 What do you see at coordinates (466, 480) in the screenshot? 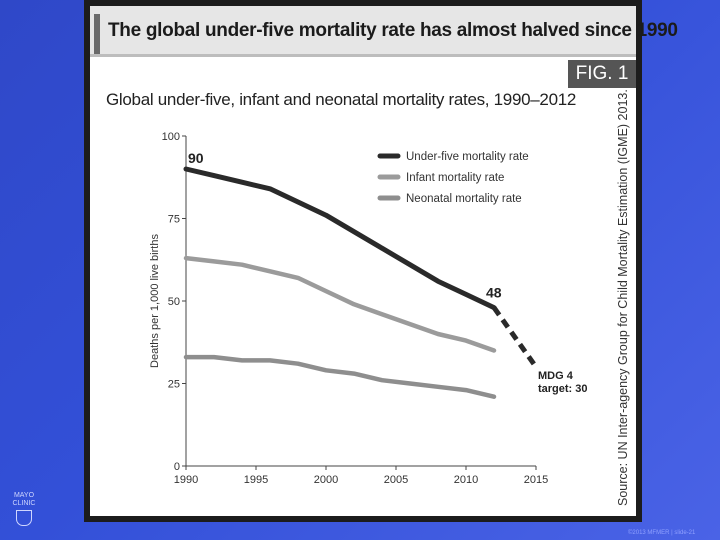
I see `x-tick-label: 2010` at bounding box center [466, 480].